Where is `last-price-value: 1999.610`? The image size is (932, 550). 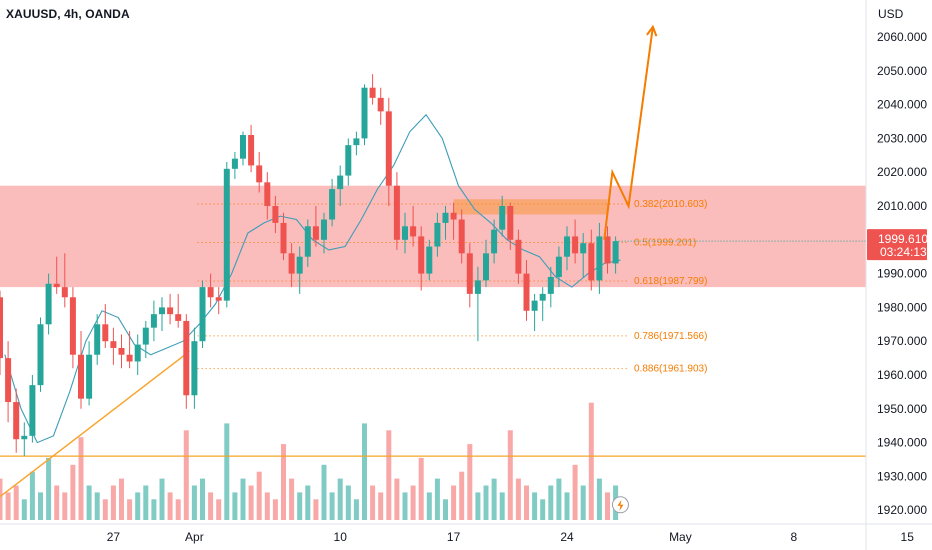 last-price-value: 1999.610 is located at coordinates (903, 239).